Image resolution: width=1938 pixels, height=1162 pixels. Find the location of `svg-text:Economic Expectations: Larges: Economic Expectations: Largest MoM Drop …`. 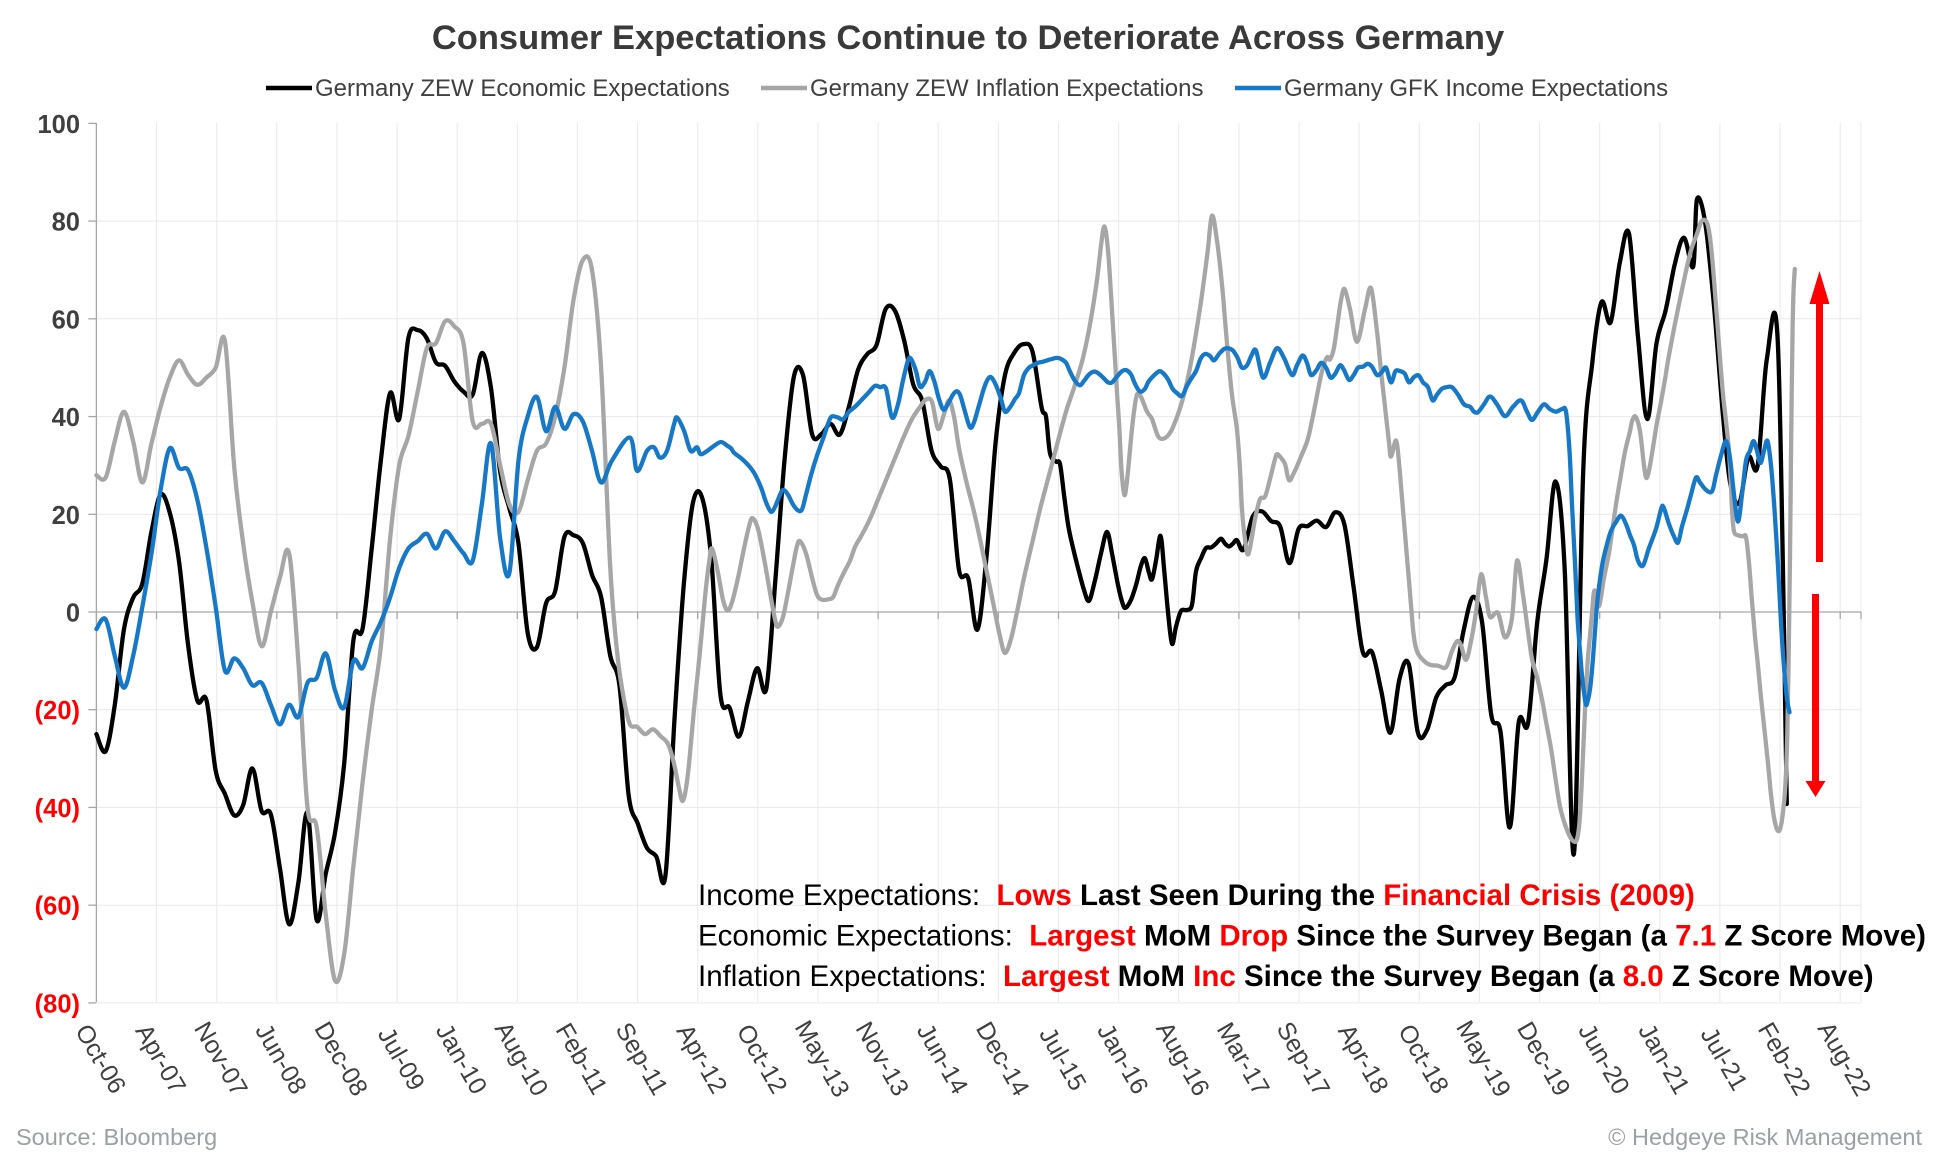

svg-text:Economic Expectations: Larges: Economic Expectations: Largest MoM Drop … is located at coordinates (1312, 936).